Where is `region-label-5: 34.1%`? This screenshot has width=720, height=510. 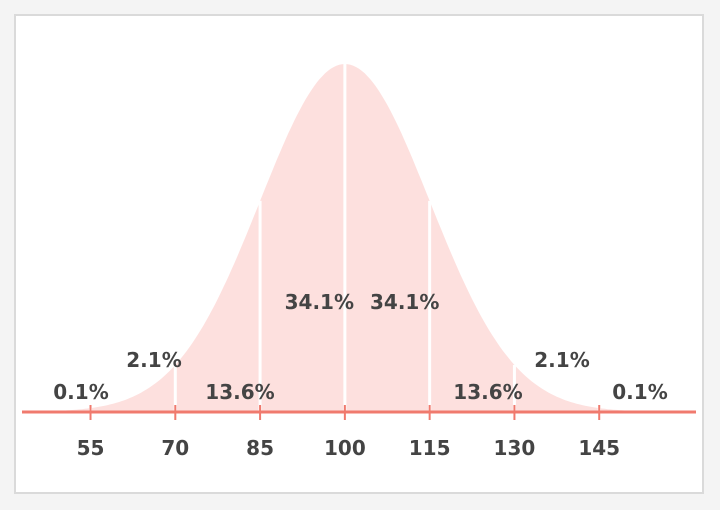 region-label-5: 34.1% is located at coordinates (404, 302).